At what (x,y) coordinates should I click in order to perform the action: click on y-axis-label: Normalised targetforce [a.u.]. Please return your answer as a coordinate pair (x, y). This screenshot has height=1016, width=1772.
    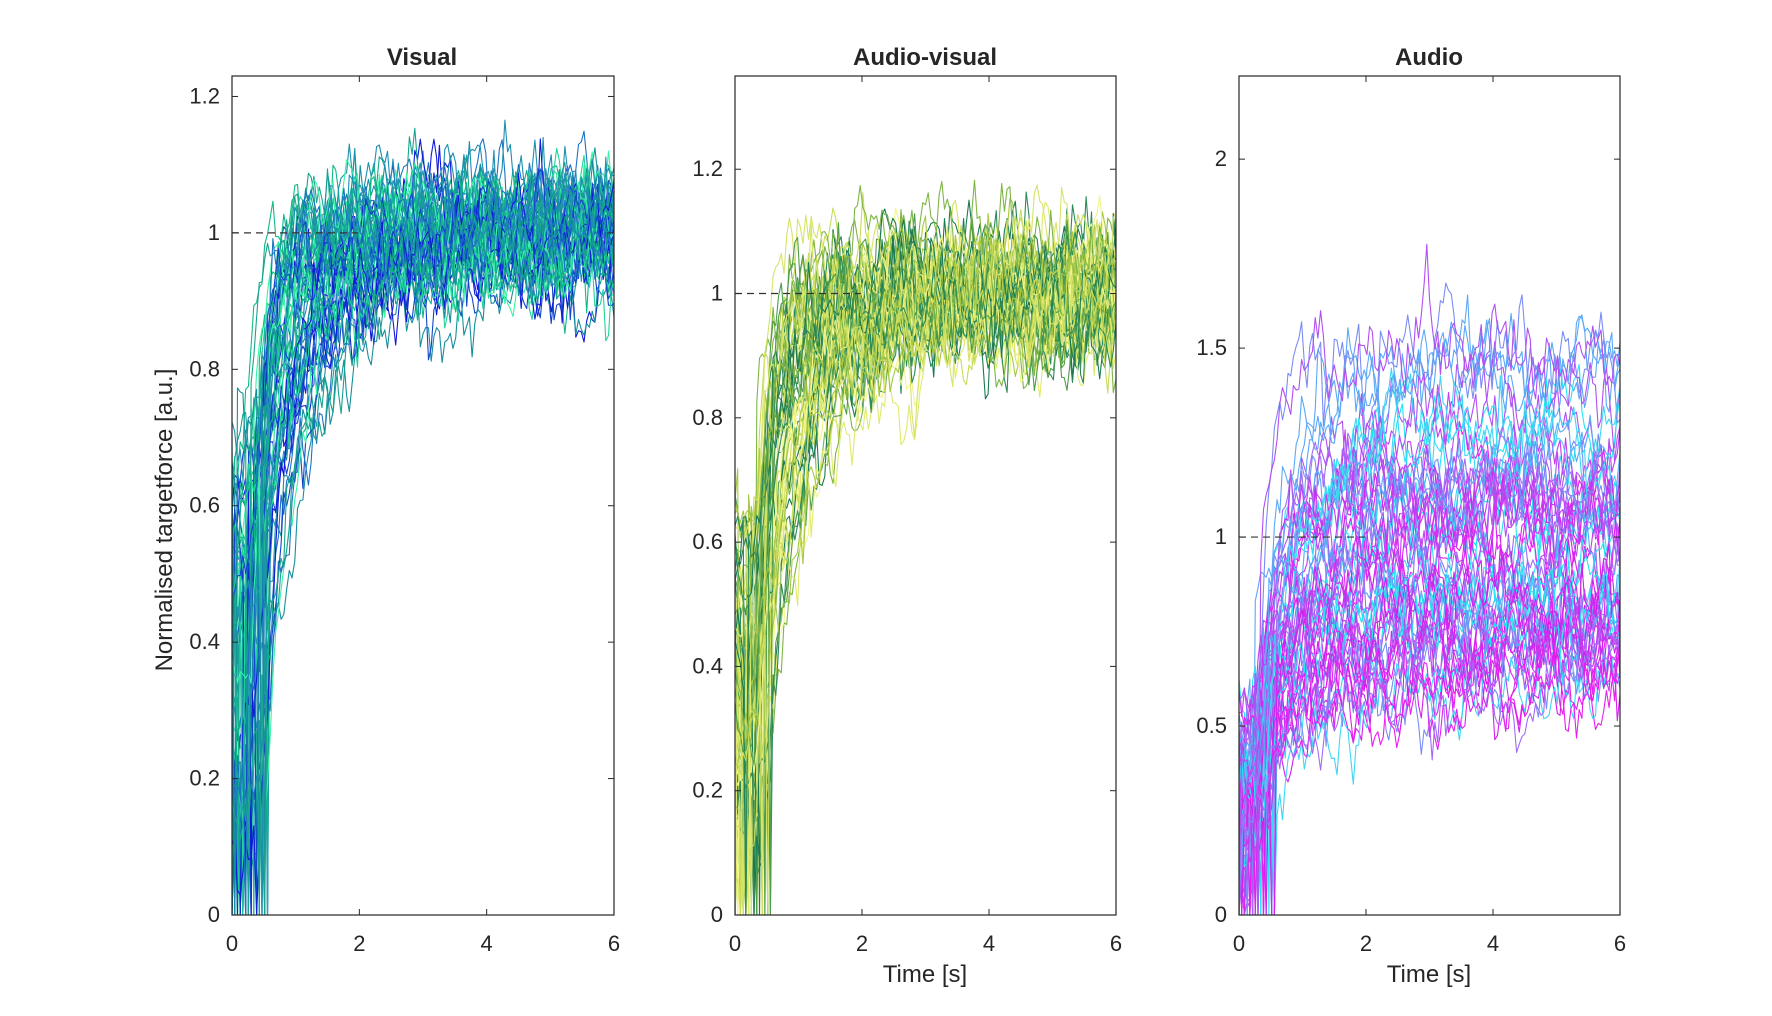
    Looking at the image, I should click on (164, 520).